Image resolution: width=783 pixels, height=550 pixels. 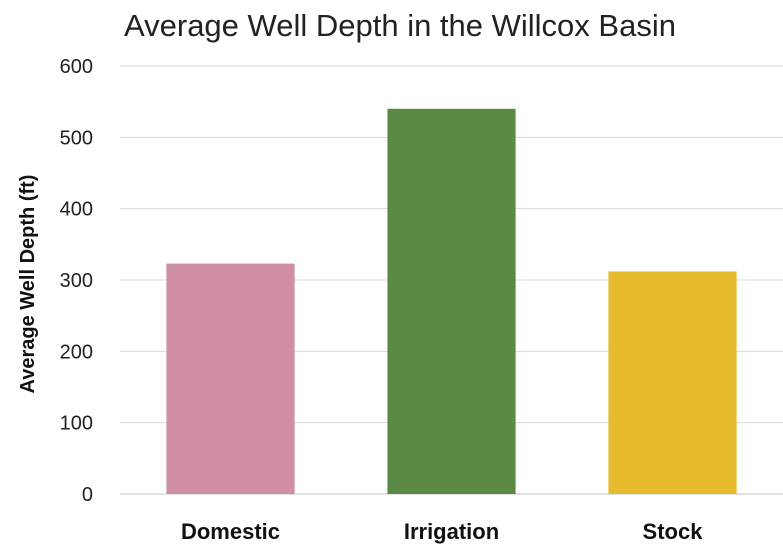 What do you see at coordinates (451, 531) in the screenshot?
I see `x-tick-label: Irrigation` at bounding box center [451, 531].